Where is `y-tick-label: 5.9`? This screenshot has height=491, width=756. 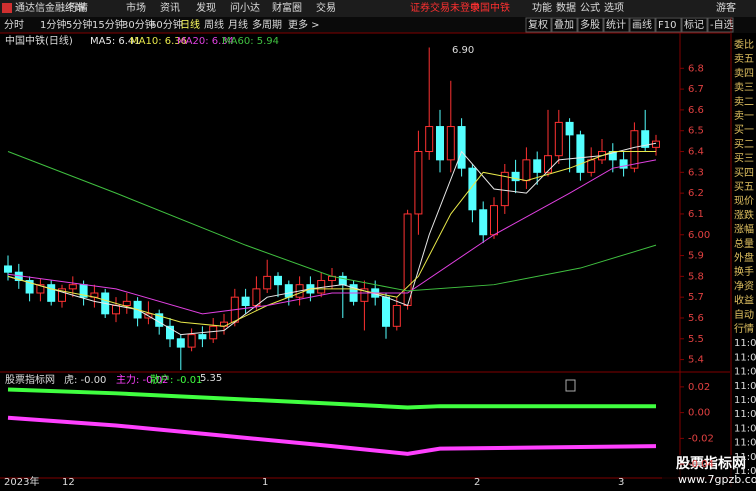
y-tick-label: 5.9 is located at coordinates (696, 256).